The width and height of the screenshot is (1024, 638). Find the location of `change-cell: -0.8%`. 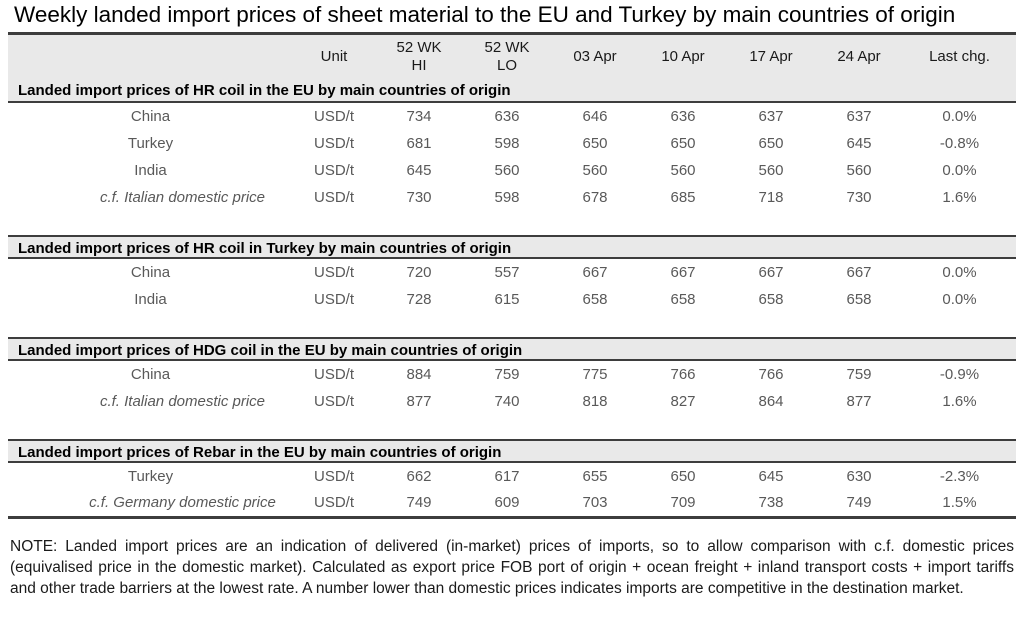

change-cell: -0.8% is located at coordinates (959, 143).